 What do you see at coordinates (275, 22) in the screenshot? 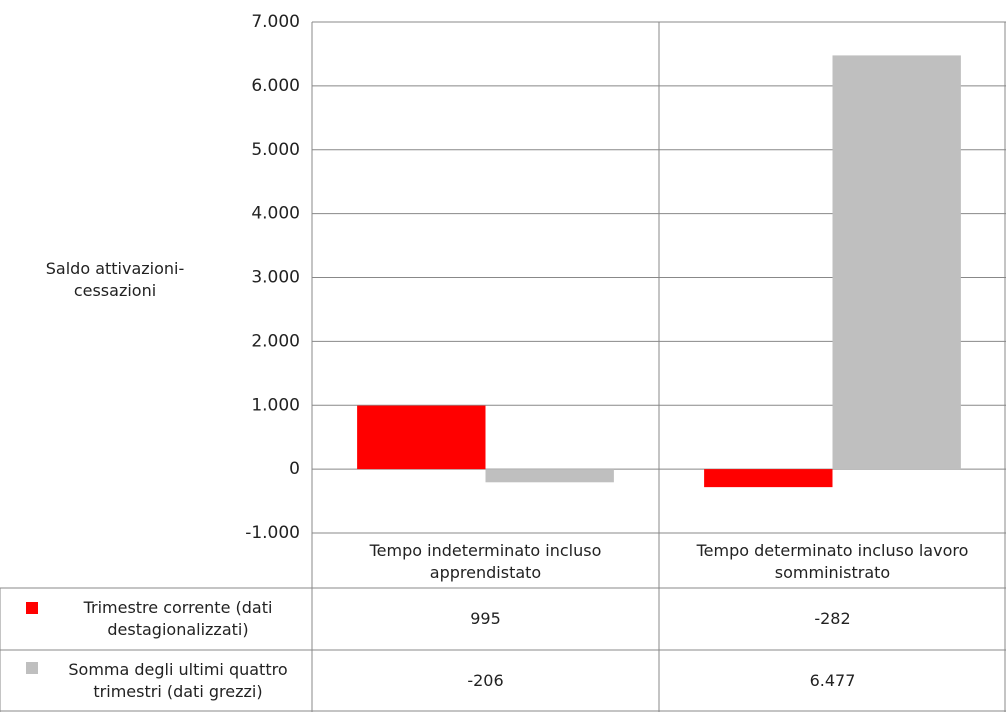
I see `y-tick-label: 7.000` at bounding box center [275, 22].